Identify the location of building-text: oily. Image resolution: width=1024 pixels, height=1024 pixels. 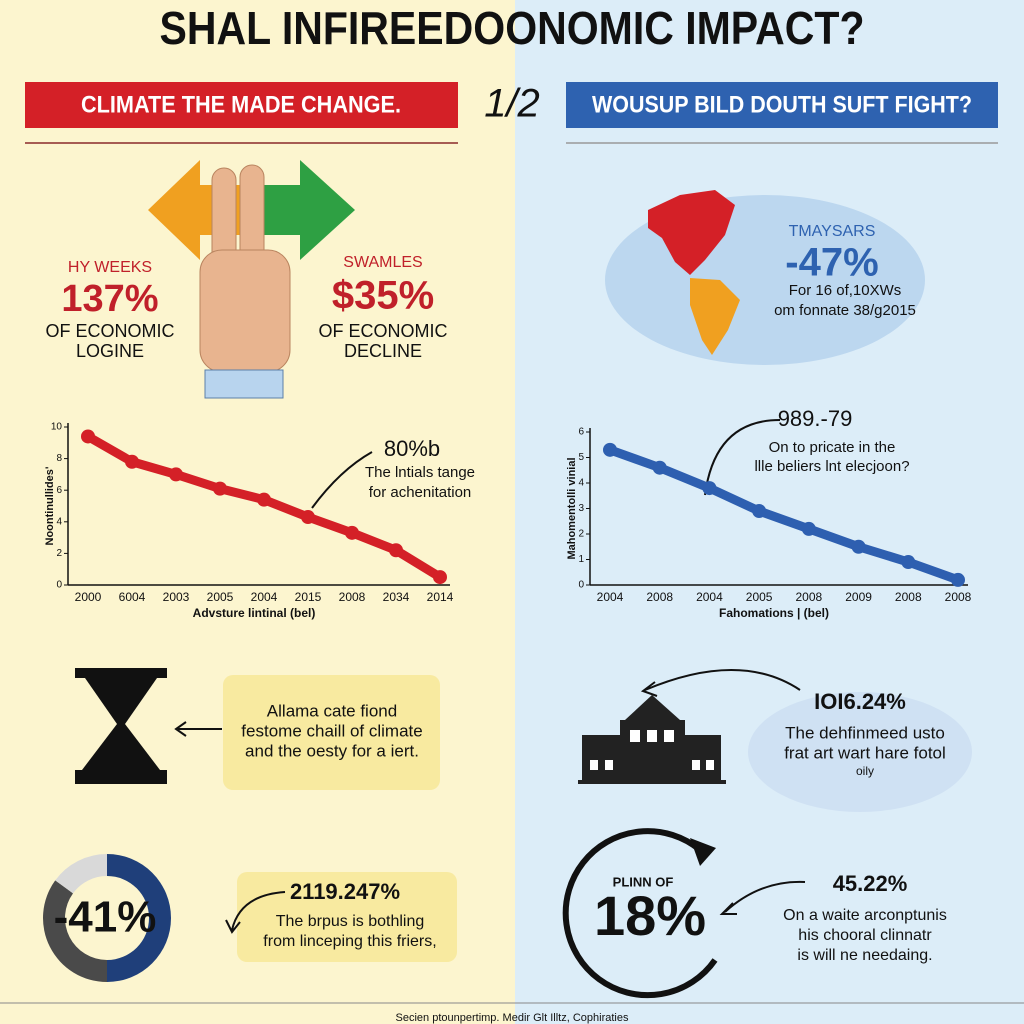
(865, 771).